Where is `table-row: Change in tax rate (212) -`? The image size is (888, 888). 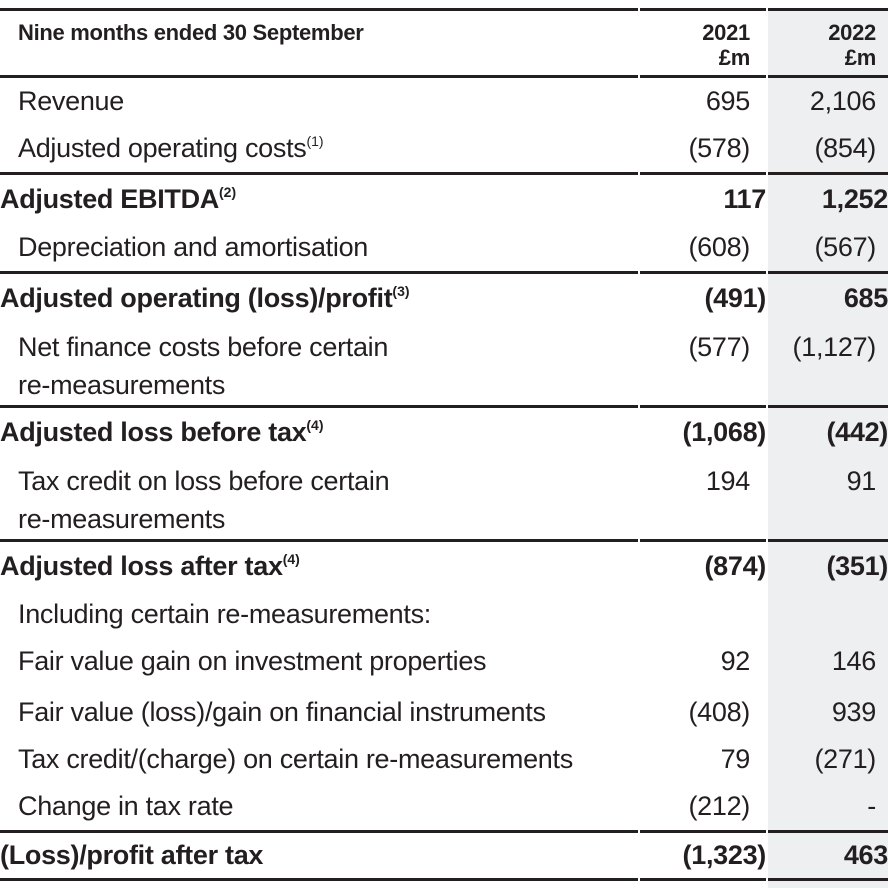
table-row: Change in tax rate (212) - is located at coordinates (444, 808).